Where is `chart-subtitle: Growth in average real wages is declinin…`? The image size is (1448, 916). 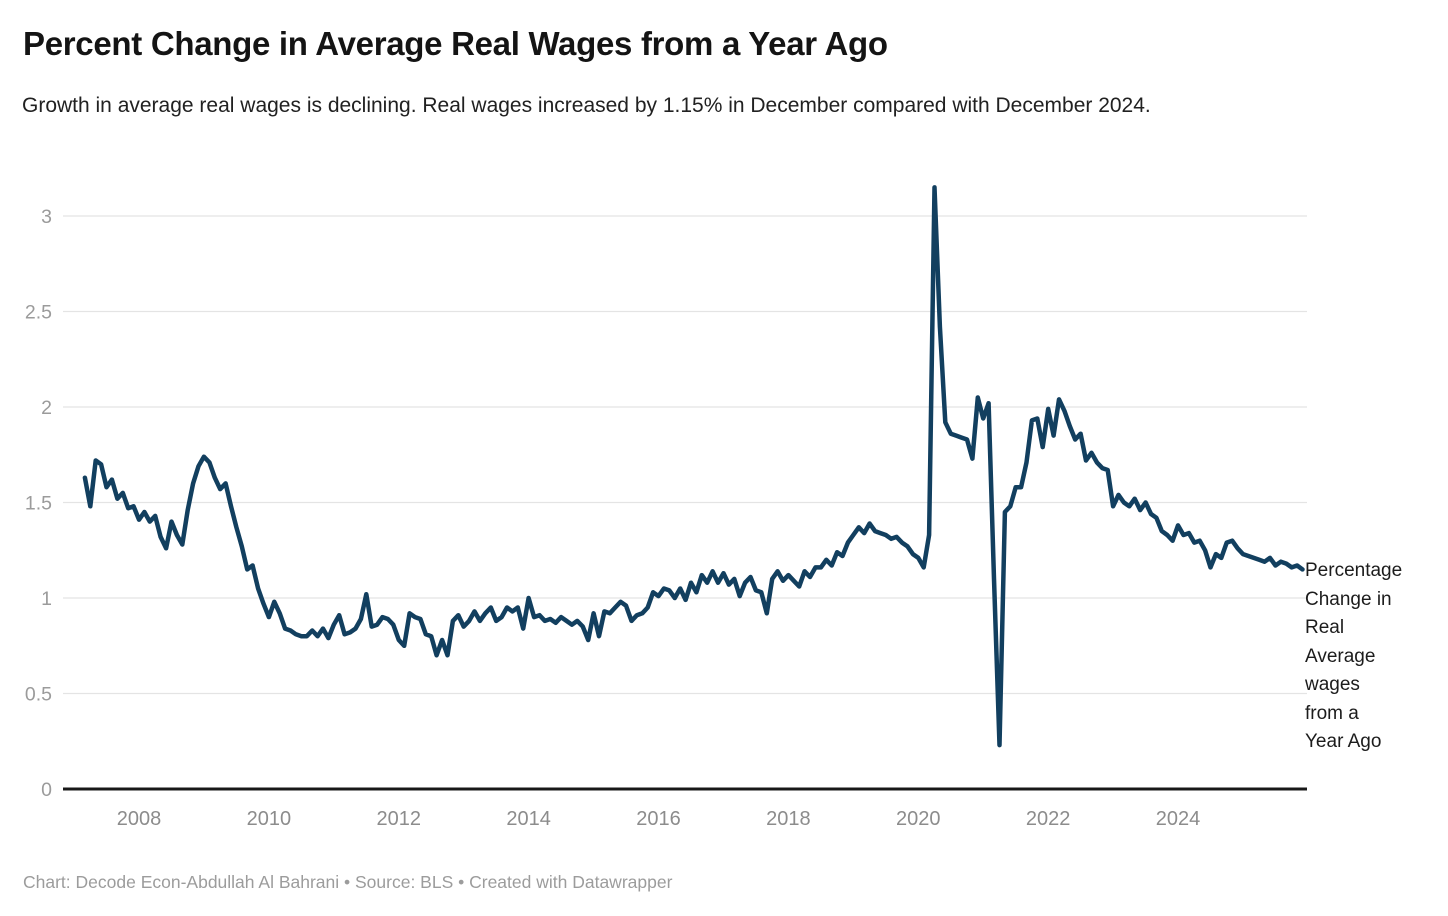 chart-subtitle: Growth in average real wages is declinin… is located at coordinates (586, 105).